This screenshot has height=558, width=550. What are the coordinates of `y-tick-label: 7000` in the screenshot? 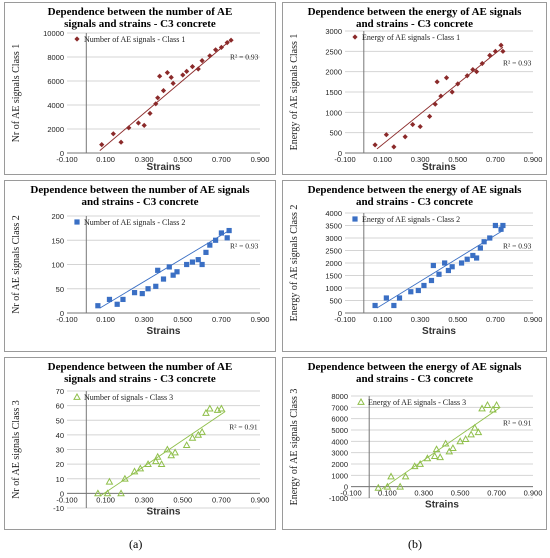 It's located at (339, 407).